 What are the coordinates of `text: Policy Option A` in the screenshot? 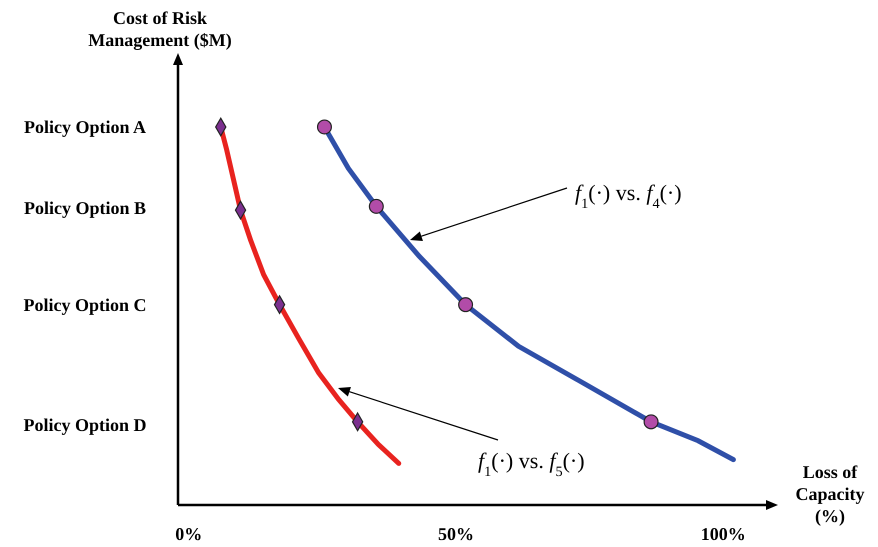 It's located at (85, 127).